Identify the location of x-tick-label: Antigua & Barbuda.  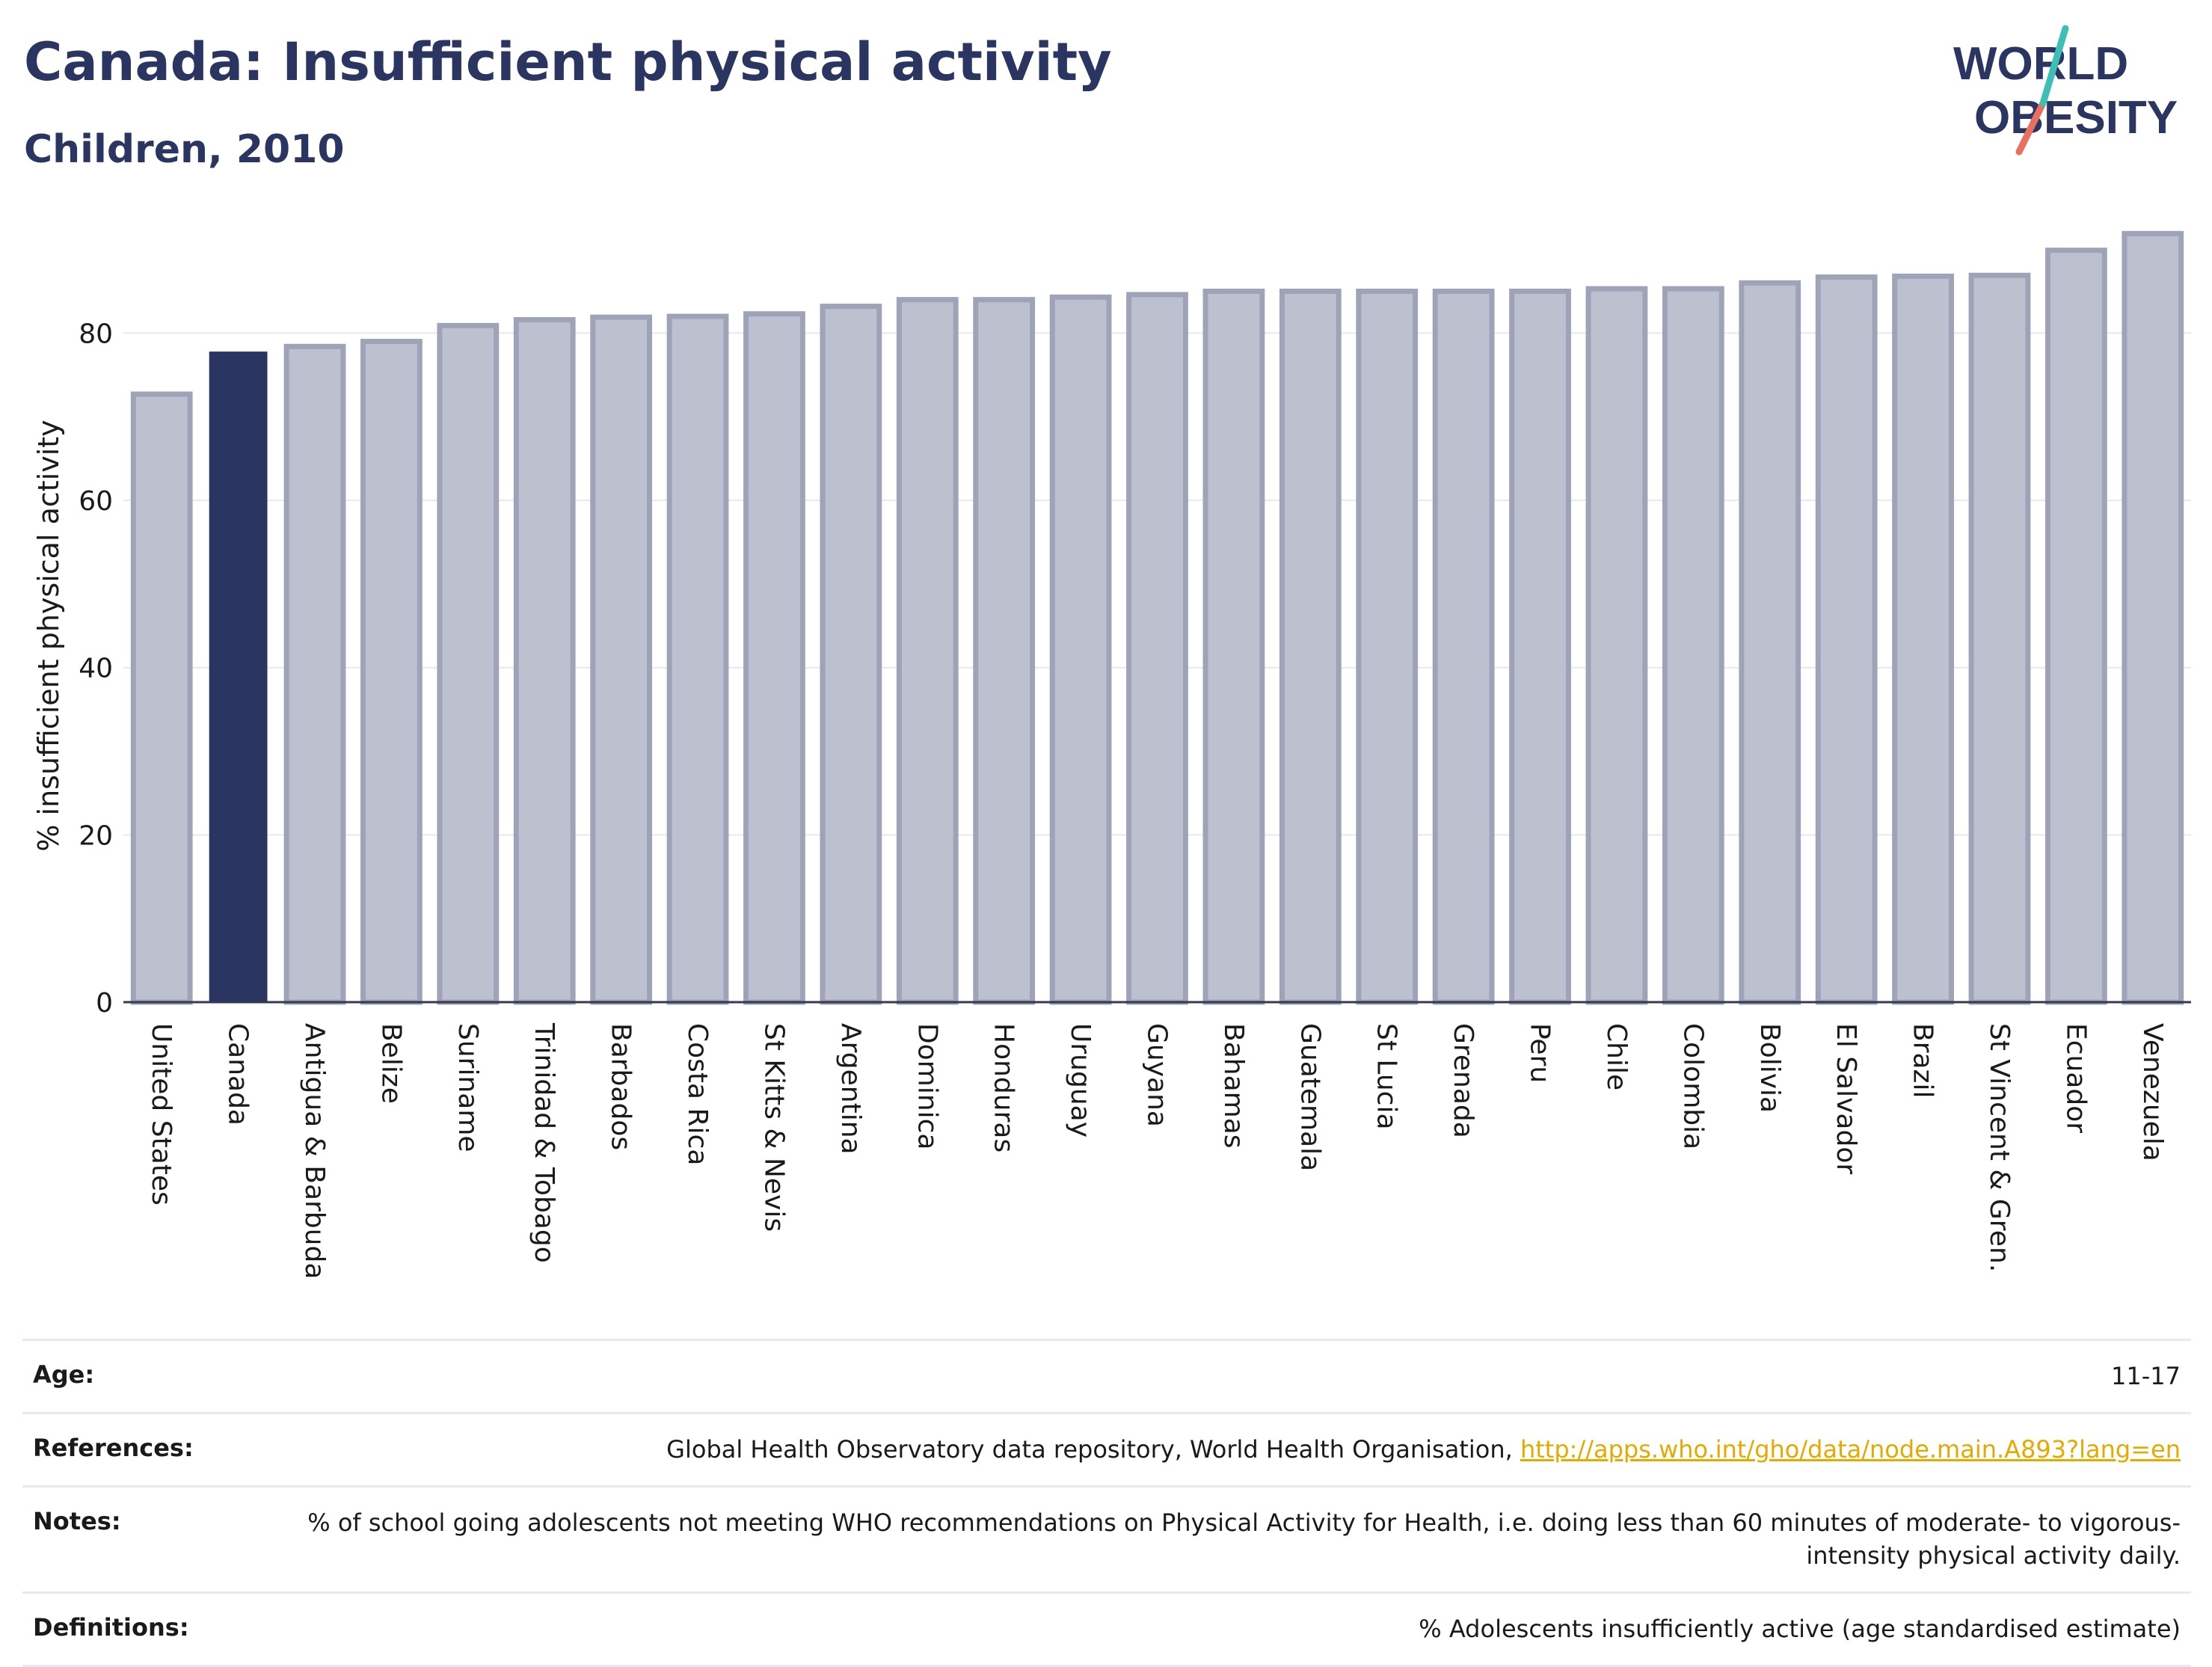
(314, 1151).